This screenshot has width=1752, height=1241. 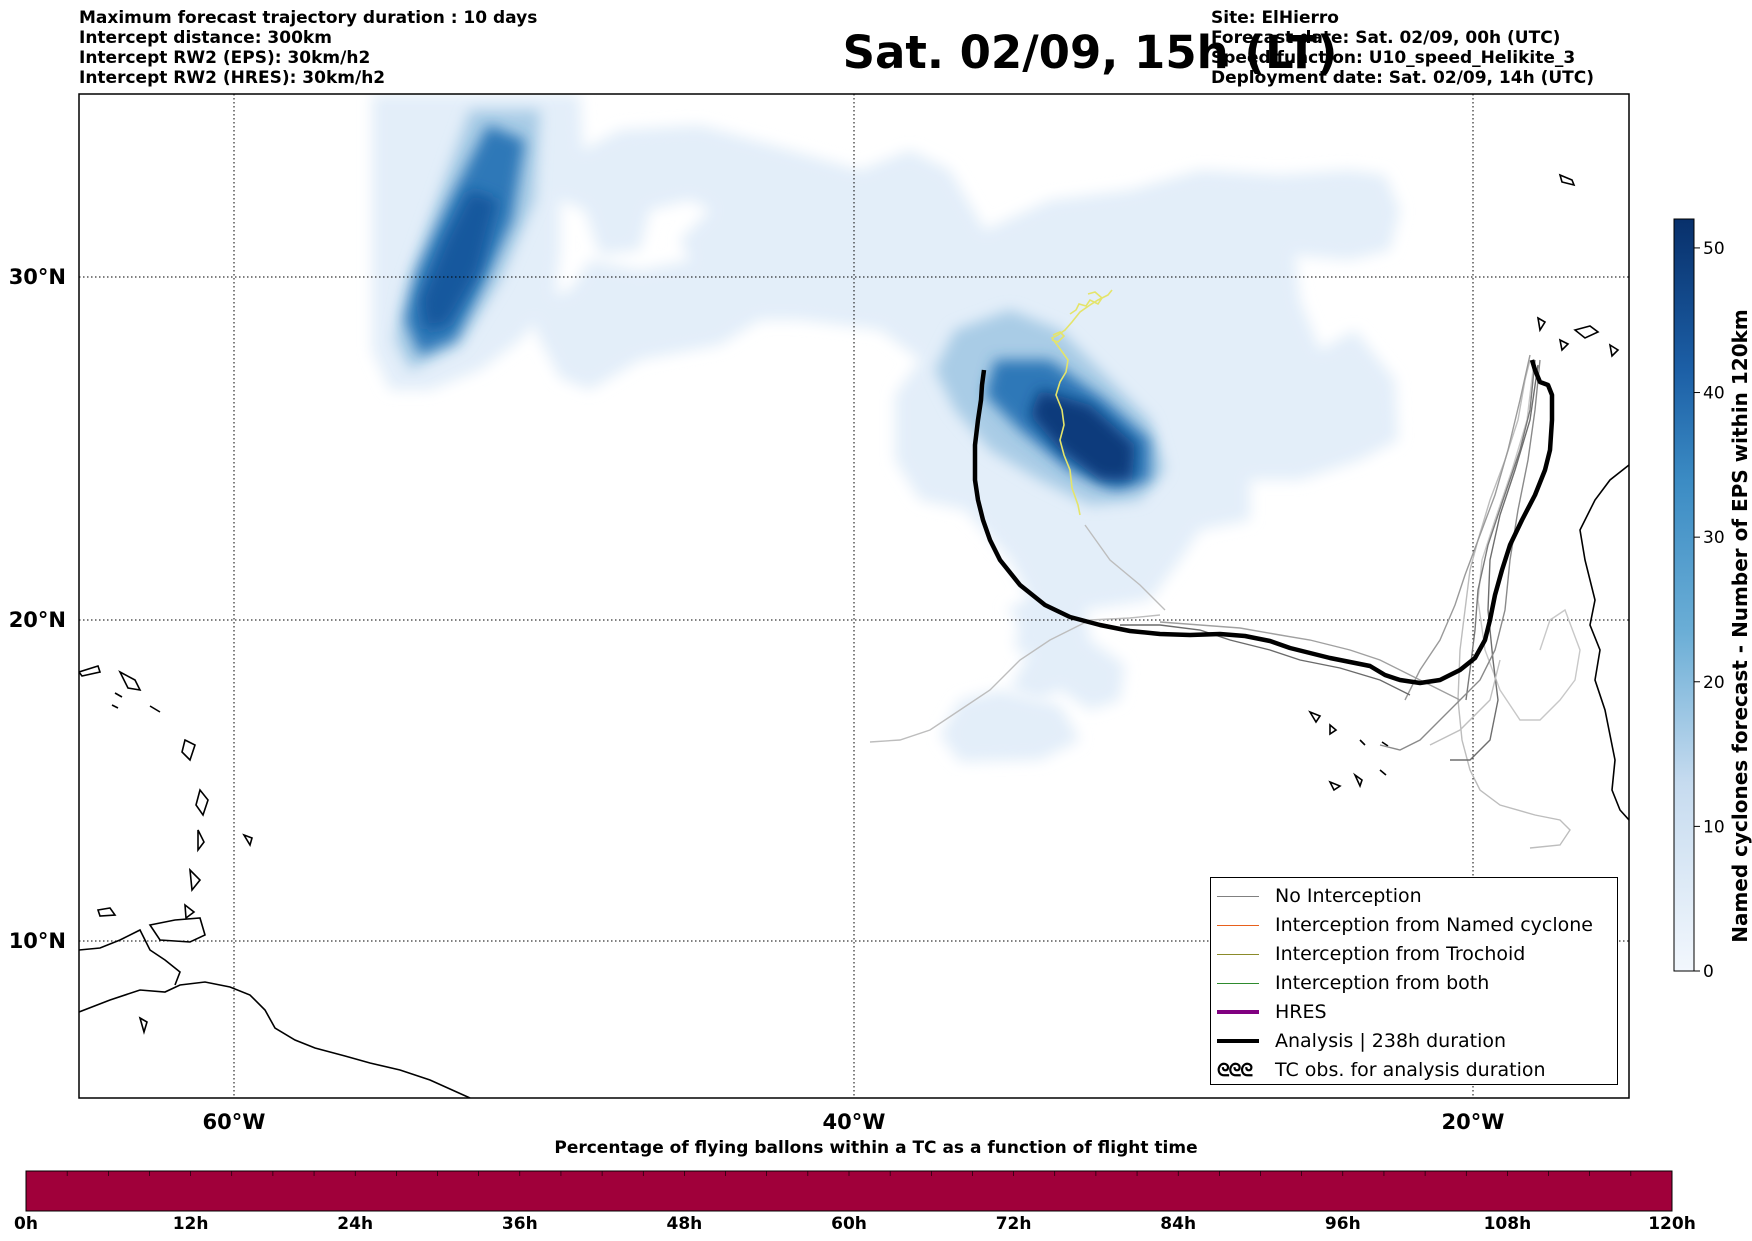 I want to click on longitude-labels: 60°W 40°W 20°W, so click(x=854, y=1122).